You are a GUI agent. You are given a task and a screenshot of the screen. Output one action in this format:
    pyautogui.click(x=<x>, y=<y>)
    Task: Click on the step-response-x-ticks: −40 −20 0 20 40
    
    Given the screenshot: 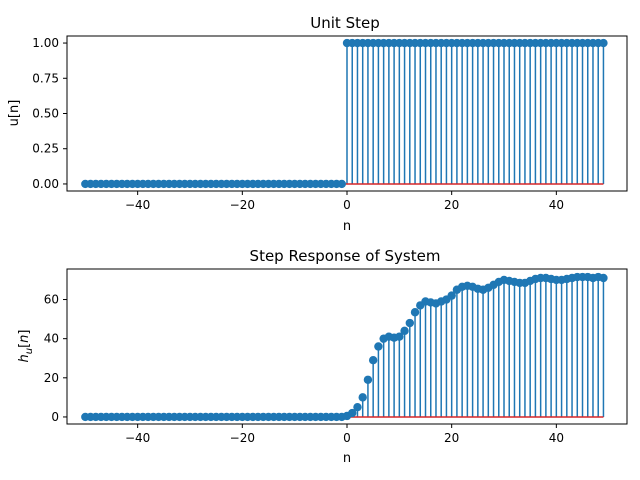 What is the action you would take?
    pyautogui.click(x=344, y=434)
    